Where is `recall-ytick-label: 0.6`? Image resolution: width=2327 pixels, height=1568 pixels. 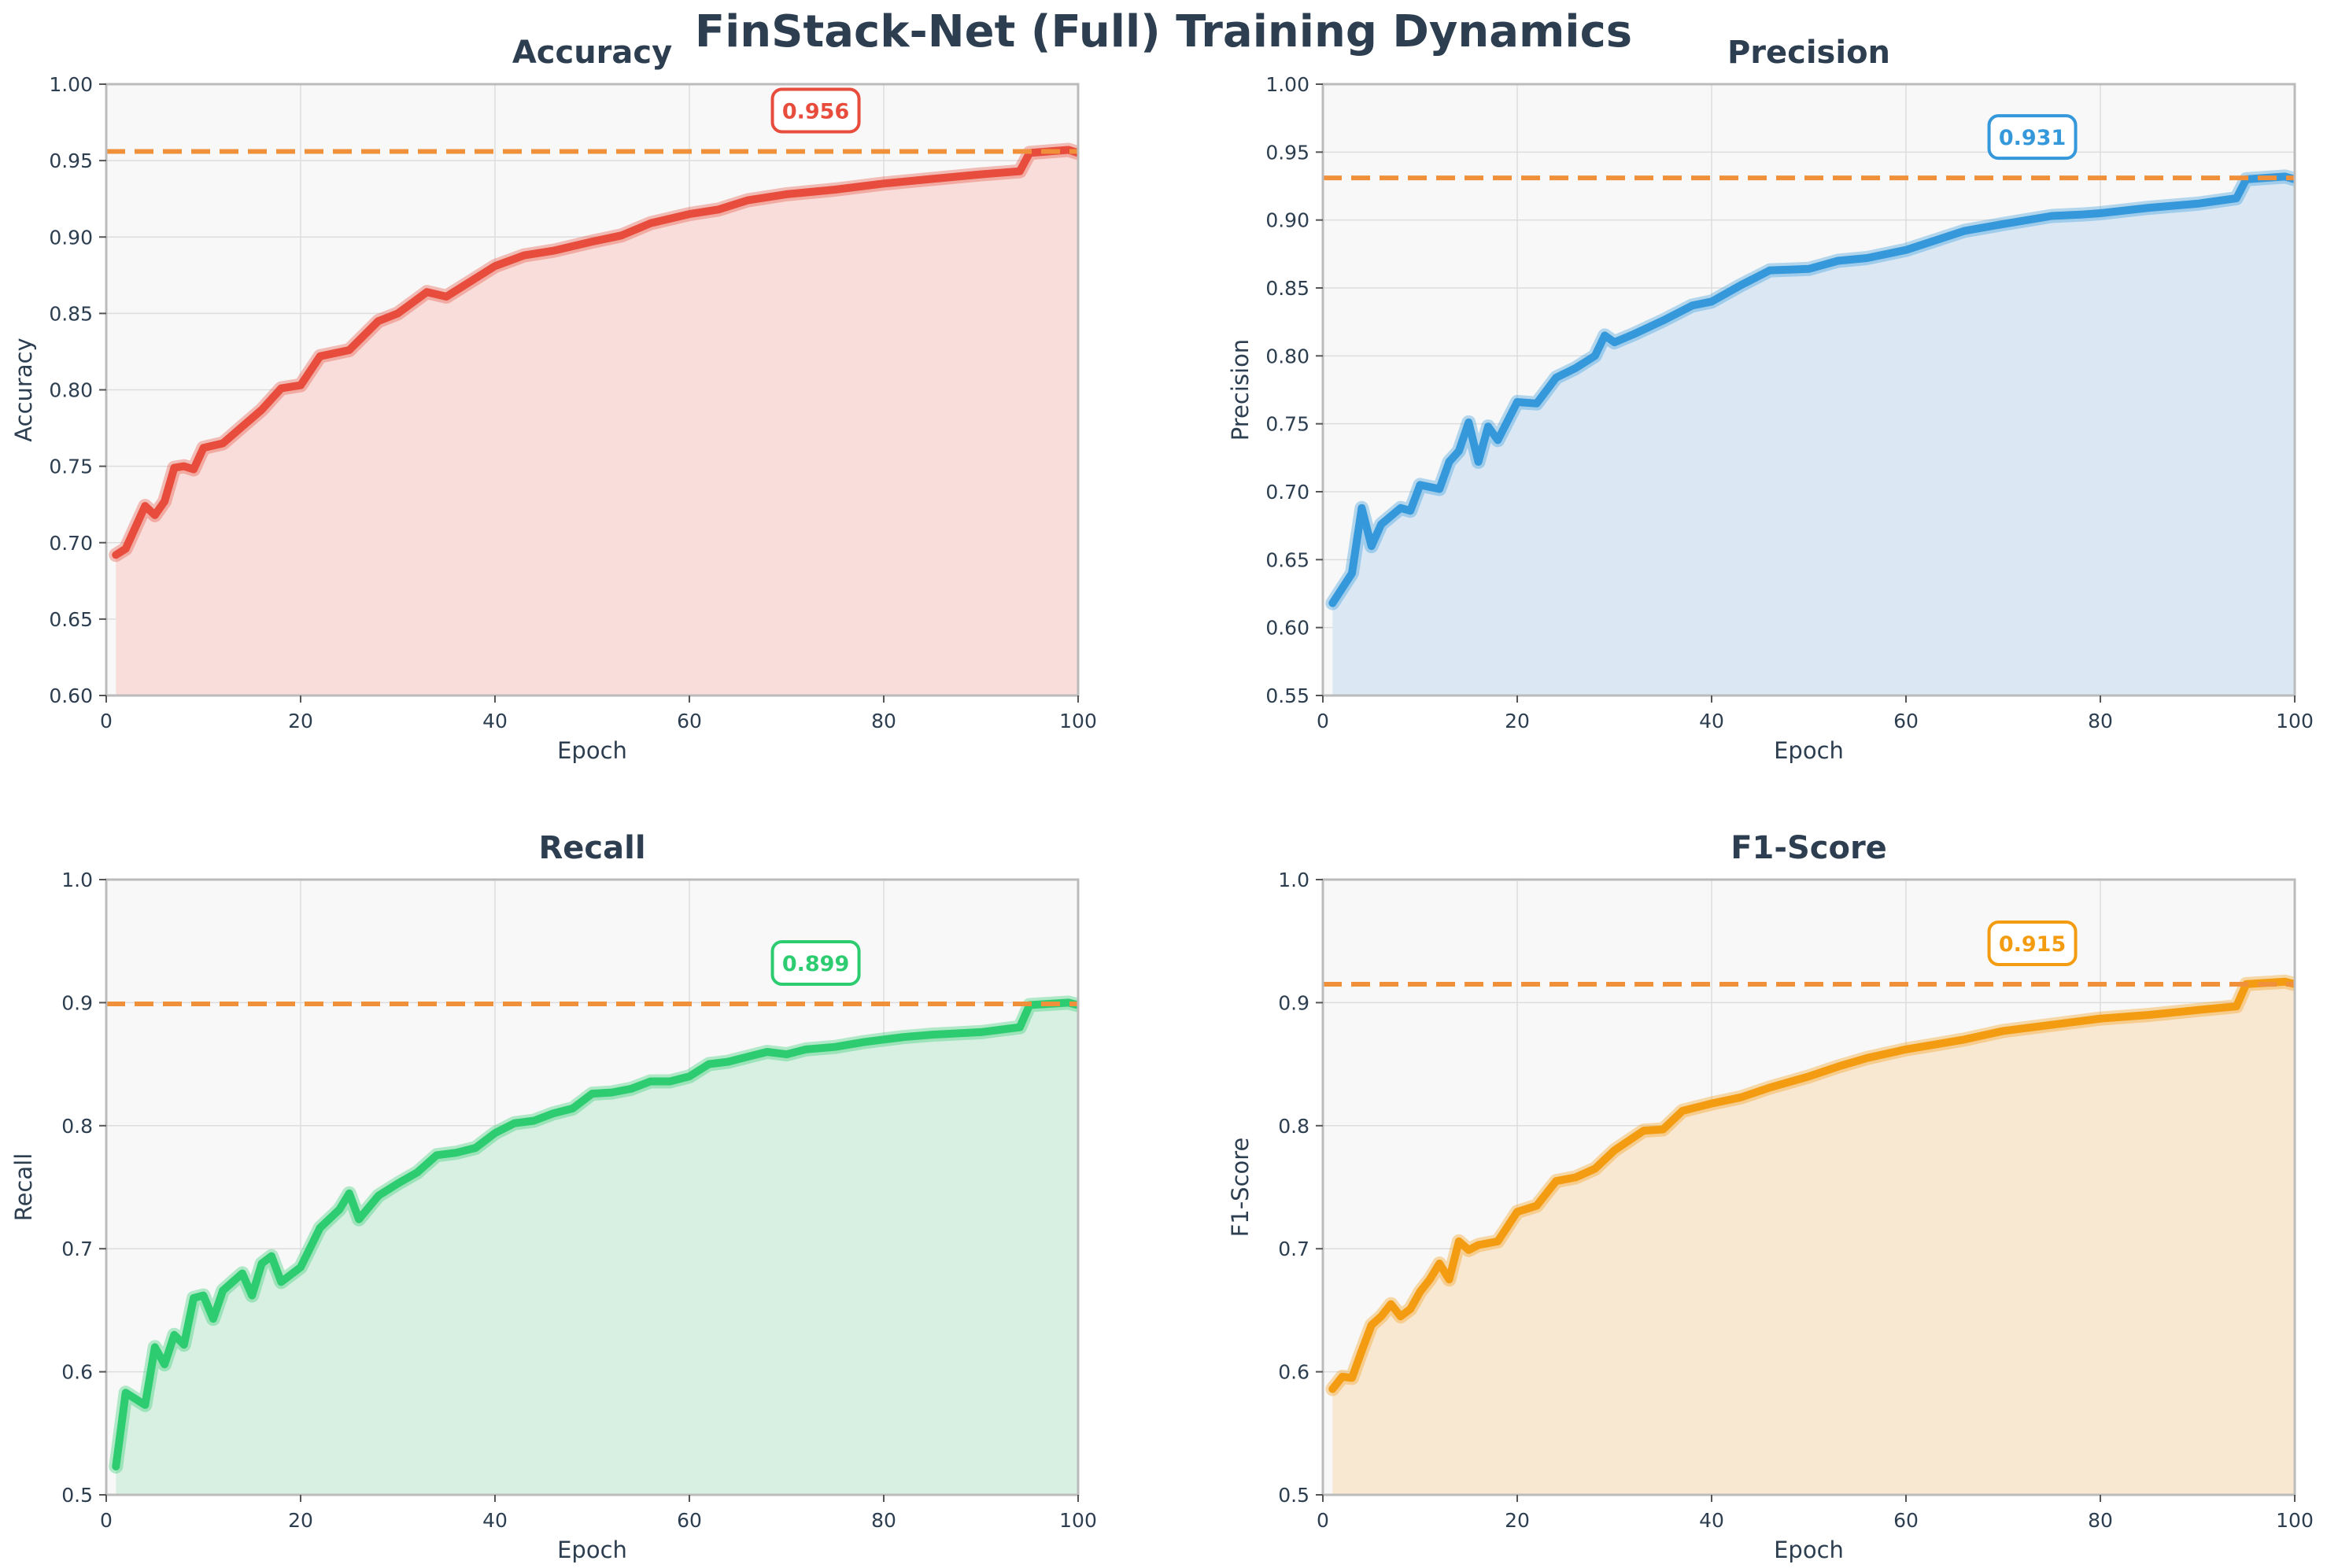 recall-ytick-label: 0.6 is located at coordinates (77, 1372).